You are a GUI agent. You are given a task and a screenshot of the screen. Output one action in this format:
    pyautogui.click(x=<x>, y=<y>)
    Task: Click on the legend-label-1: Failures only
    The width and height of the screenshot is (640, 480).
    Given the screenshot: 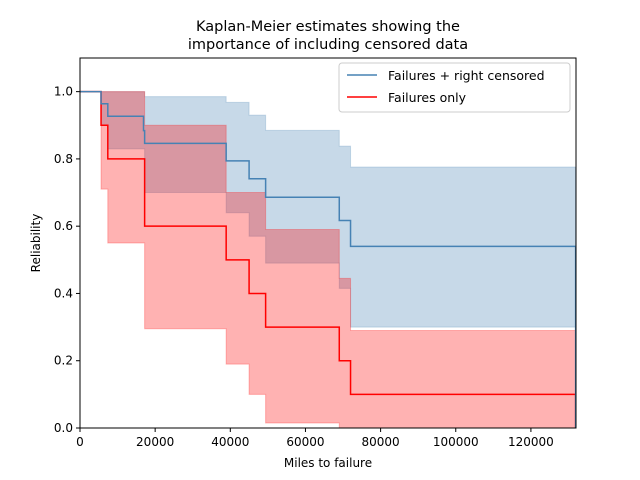 What is the action you would take?
    pyautogui.click(x=427, y=97)
    